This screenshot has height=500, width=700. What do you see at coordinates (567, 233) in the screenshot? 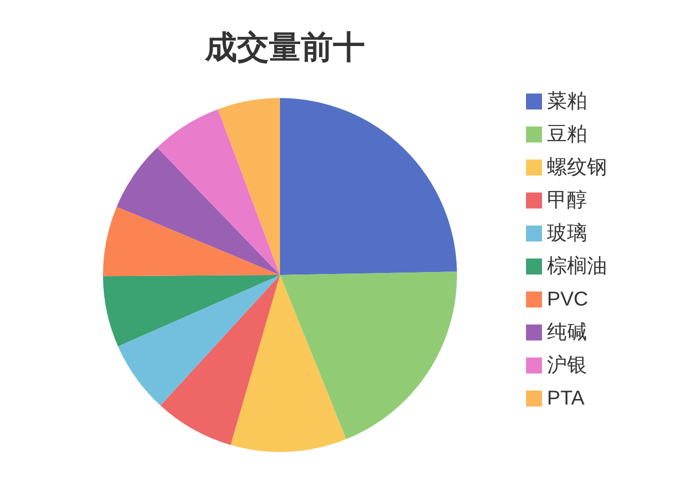
I see `legend-label: 玻璃` at bounding box center [567, 233].